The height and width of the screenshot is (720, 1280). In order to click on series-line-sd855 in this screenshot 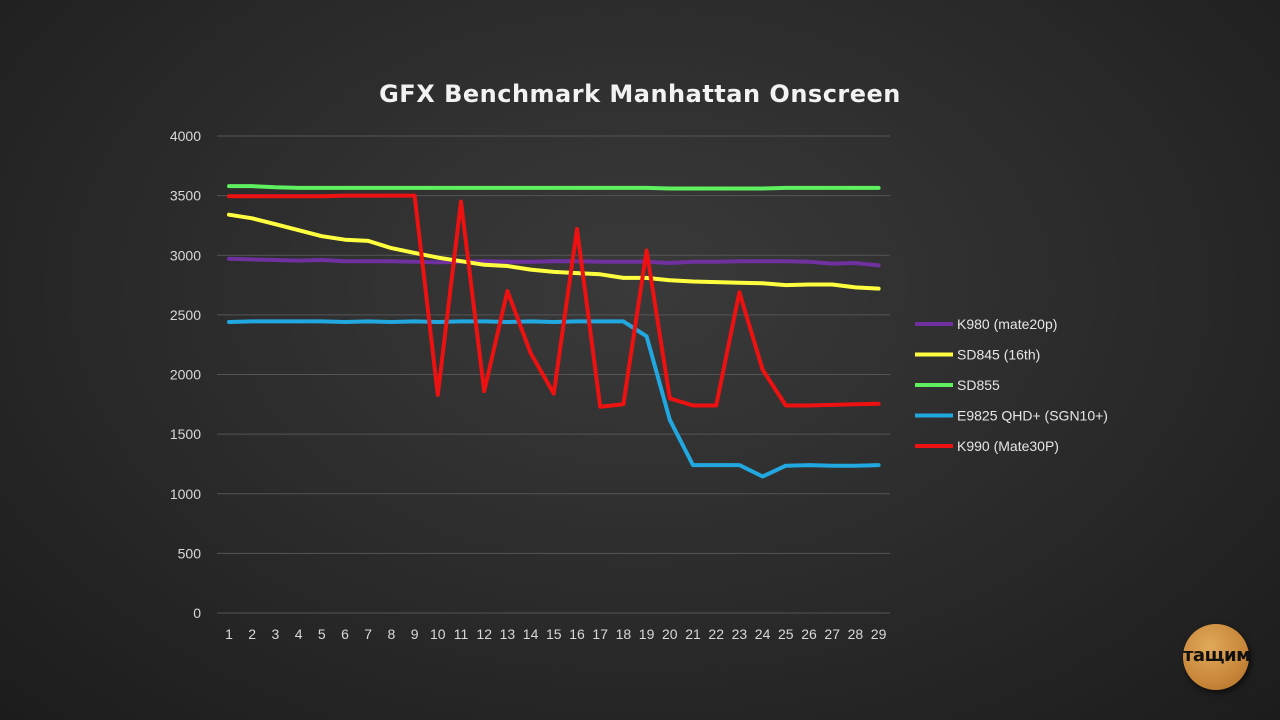, I will do `click(554, 187)`.